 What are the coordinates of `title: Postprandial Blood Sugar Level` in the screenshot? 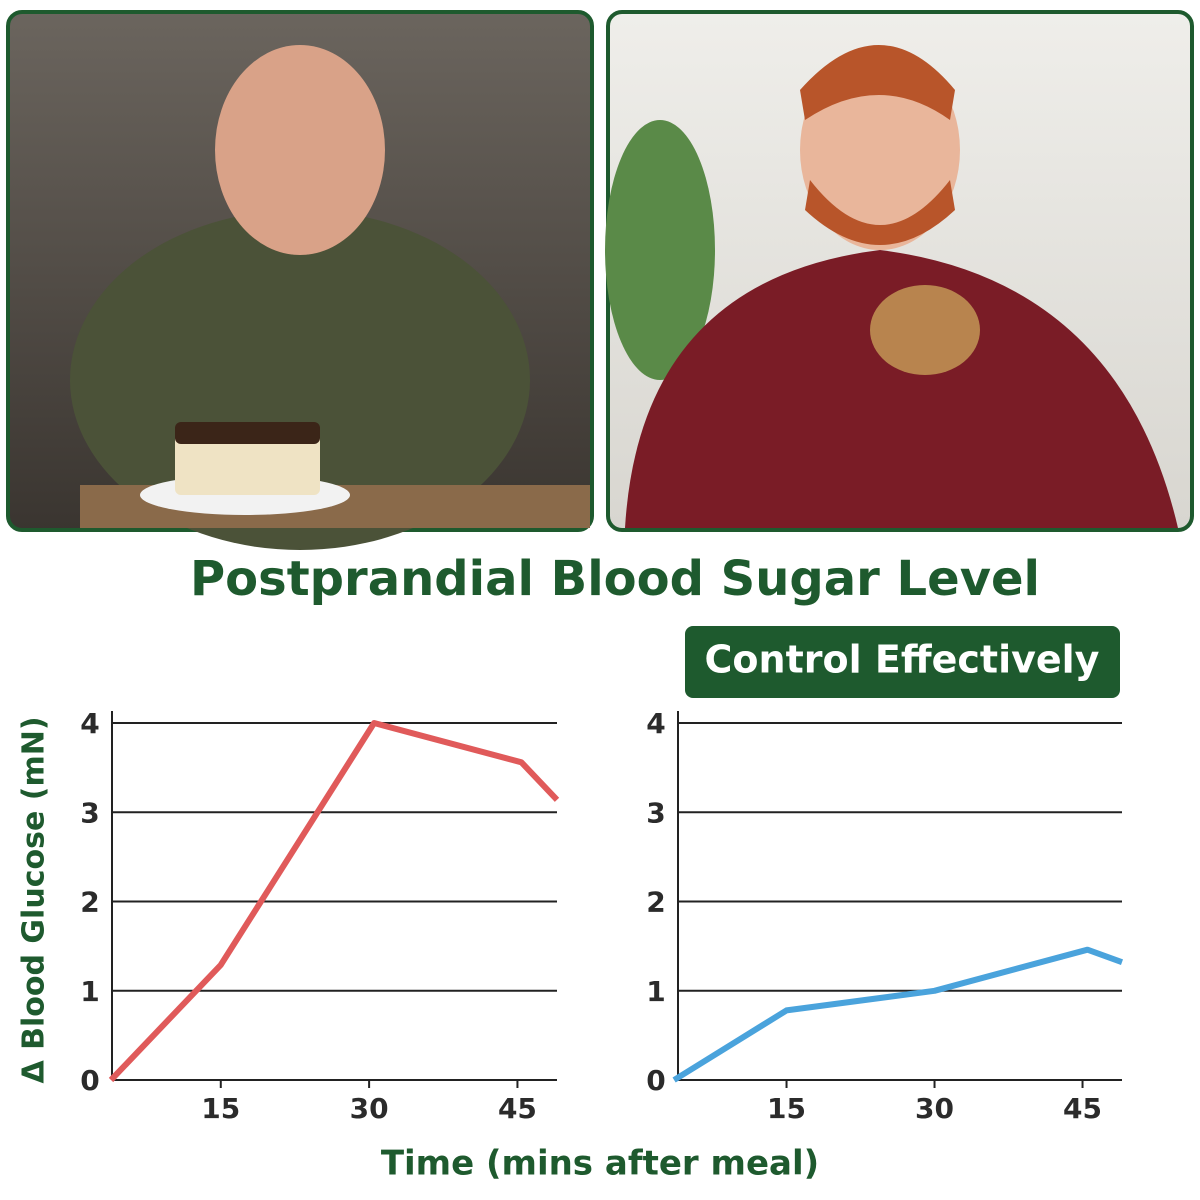 It's located at (615, 579).